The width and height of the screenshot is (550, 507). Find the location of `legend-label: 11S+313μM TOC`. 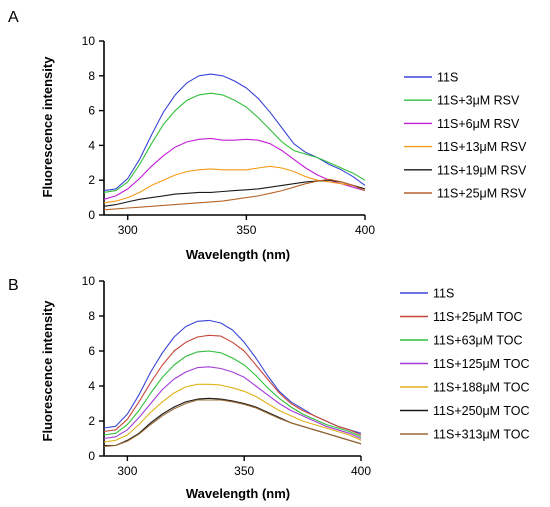

legend-label: 11S+313μM TOC is located at coordinates (481, 435).